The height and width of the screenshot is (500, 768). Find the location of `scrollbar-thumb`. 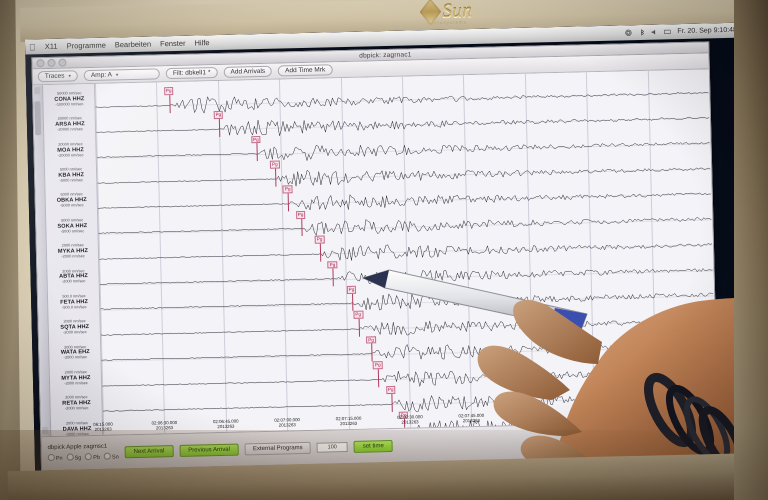

scrollbar-thumb is located at coordinates (38, 118).